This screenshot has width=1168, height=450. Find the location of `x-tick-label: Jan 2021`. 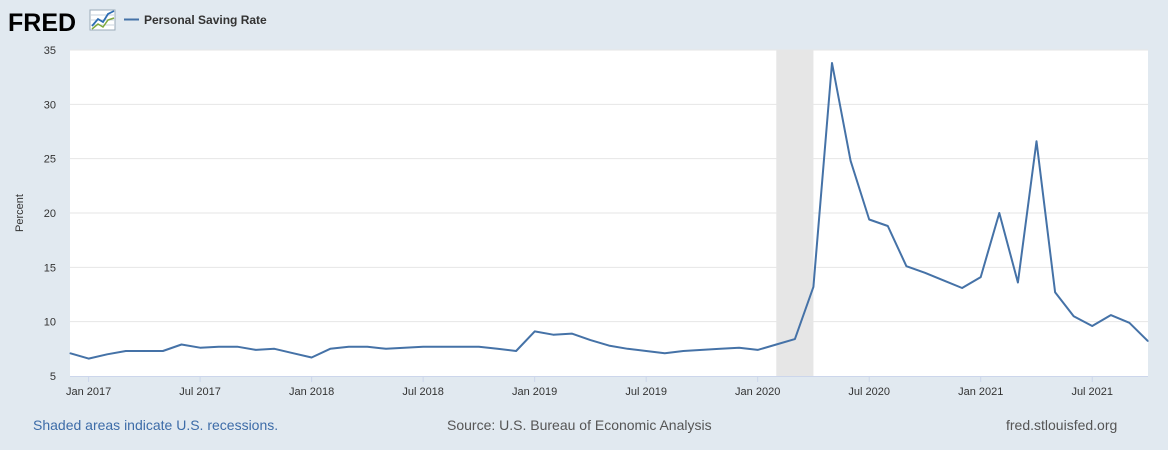

x-tick-label: Jan 2021 is located at coordinates (980, 392).